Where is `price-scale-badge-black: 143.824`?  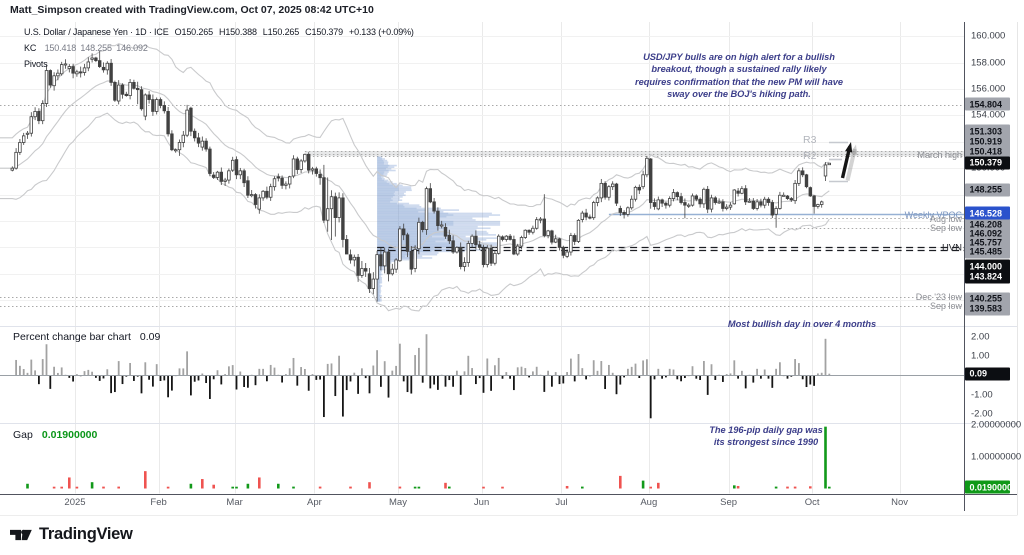
price-scale-badge-black: 143.824 is located at coordinates (987, 276).